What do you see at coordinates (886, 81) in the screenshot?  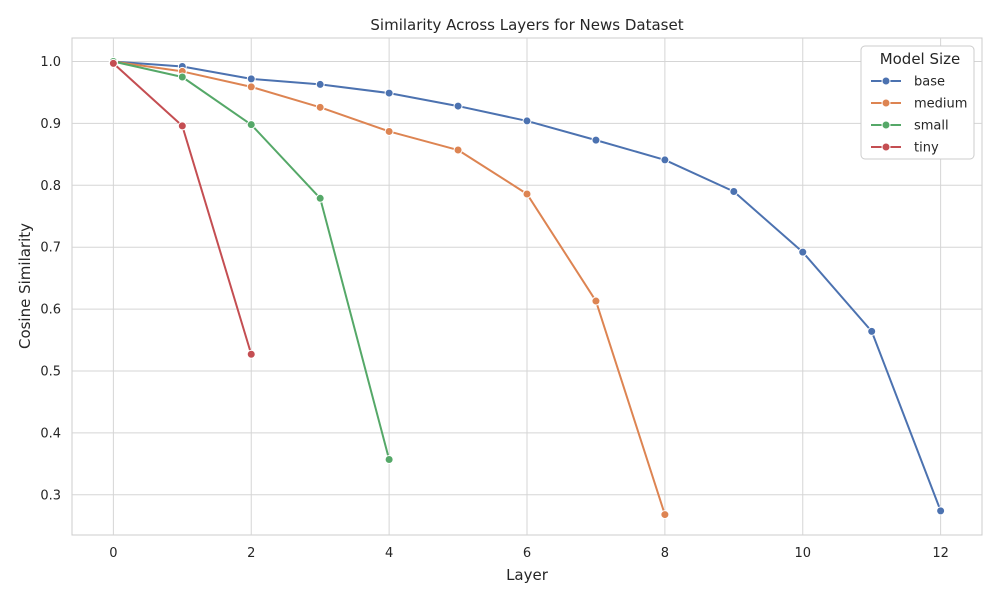 I see `legend-marker-base` at bounding box center [886, 81].